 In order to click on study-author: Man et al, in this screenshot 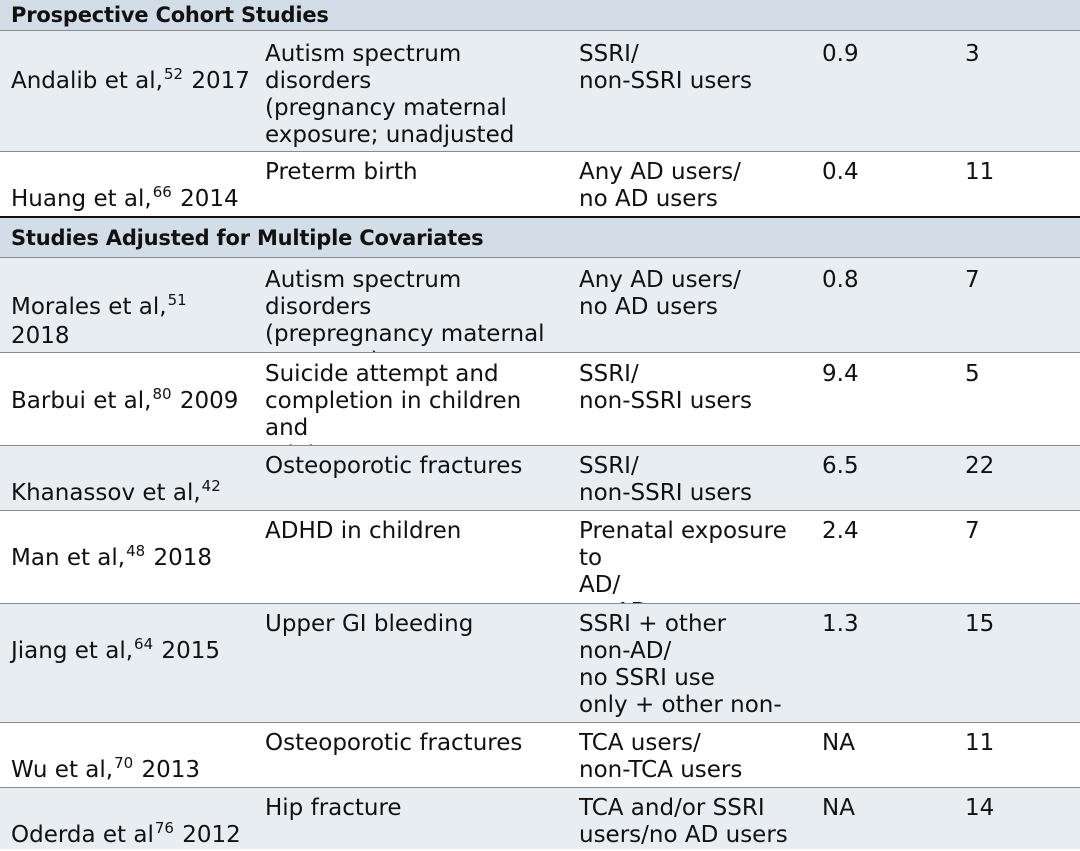, I will do `click(68, 558)`.